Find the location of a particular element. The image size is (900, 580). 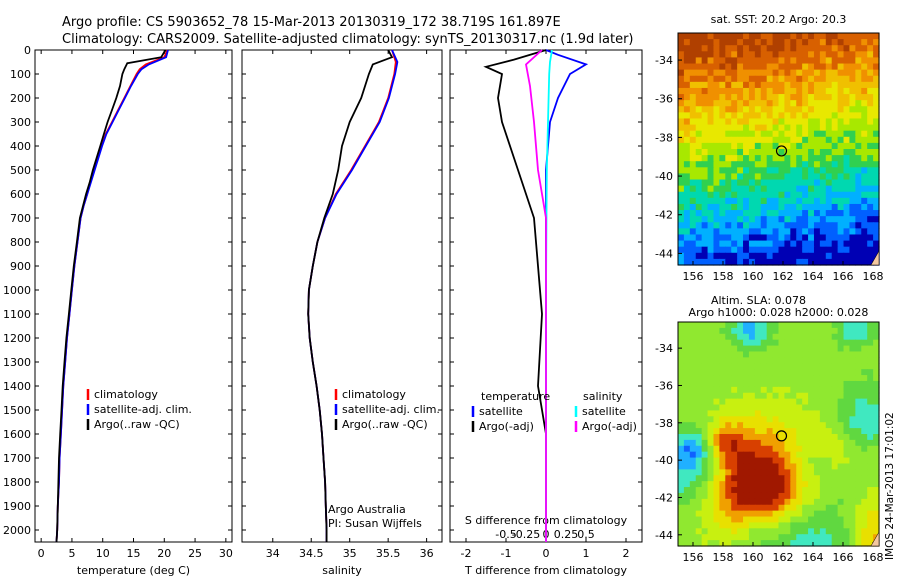

depth-tick-label: 300 is located at coordinates (20, 122).